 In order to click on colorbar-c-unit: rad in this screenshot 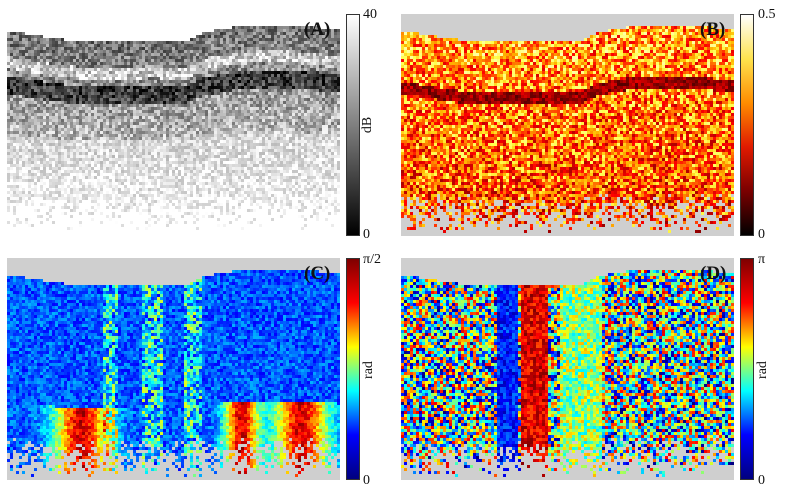, I will do `click(368, 370)`.